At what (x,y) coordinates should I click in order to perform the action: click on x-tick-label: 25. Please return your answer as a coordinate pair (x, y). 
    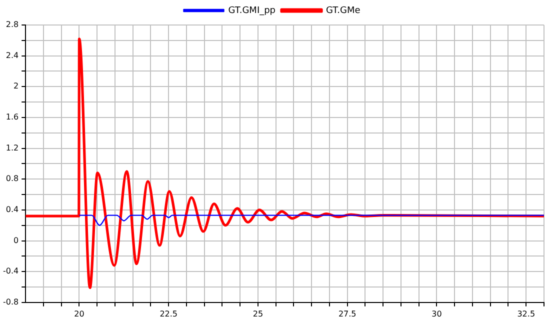
    Looking at the image, I should click on (258, 313).